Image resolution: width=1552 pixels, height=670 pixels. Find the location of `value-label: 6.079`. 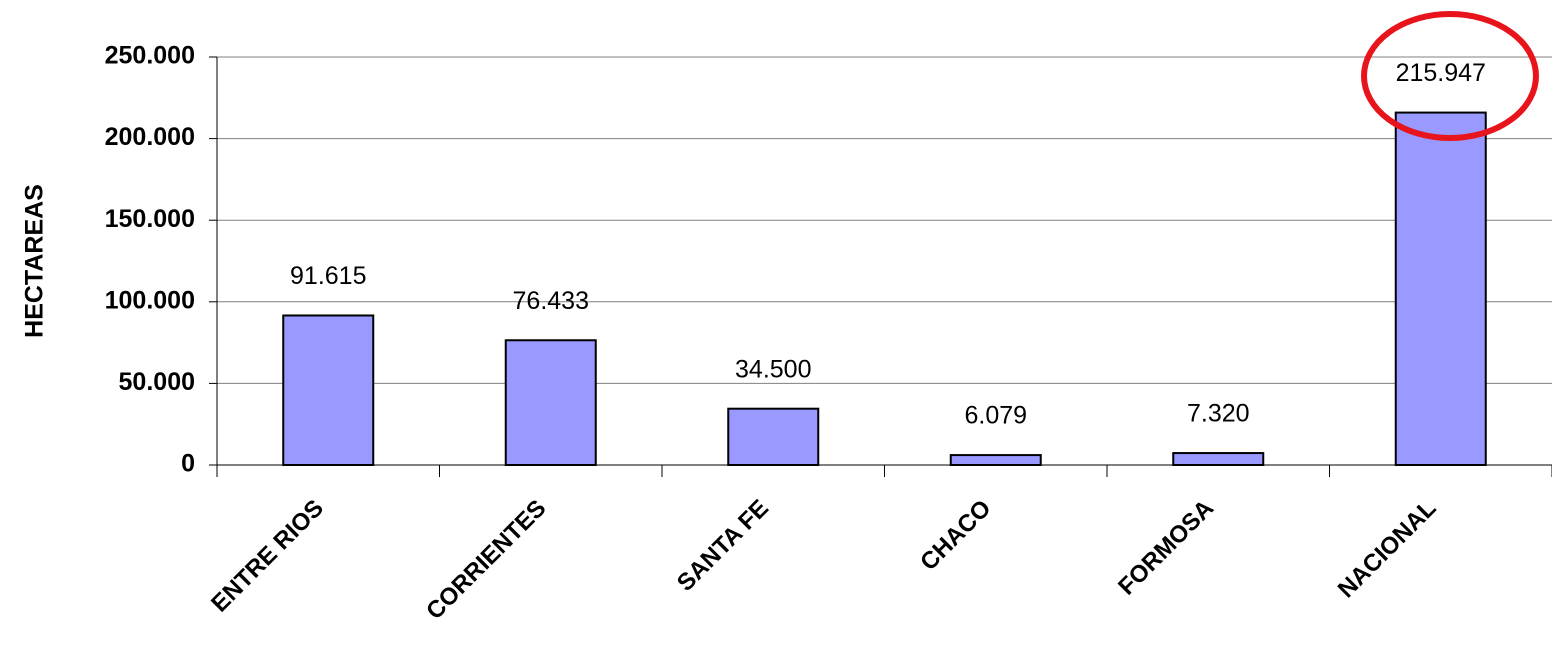

value-label: 6.079 is located at coordinates (995, 416).